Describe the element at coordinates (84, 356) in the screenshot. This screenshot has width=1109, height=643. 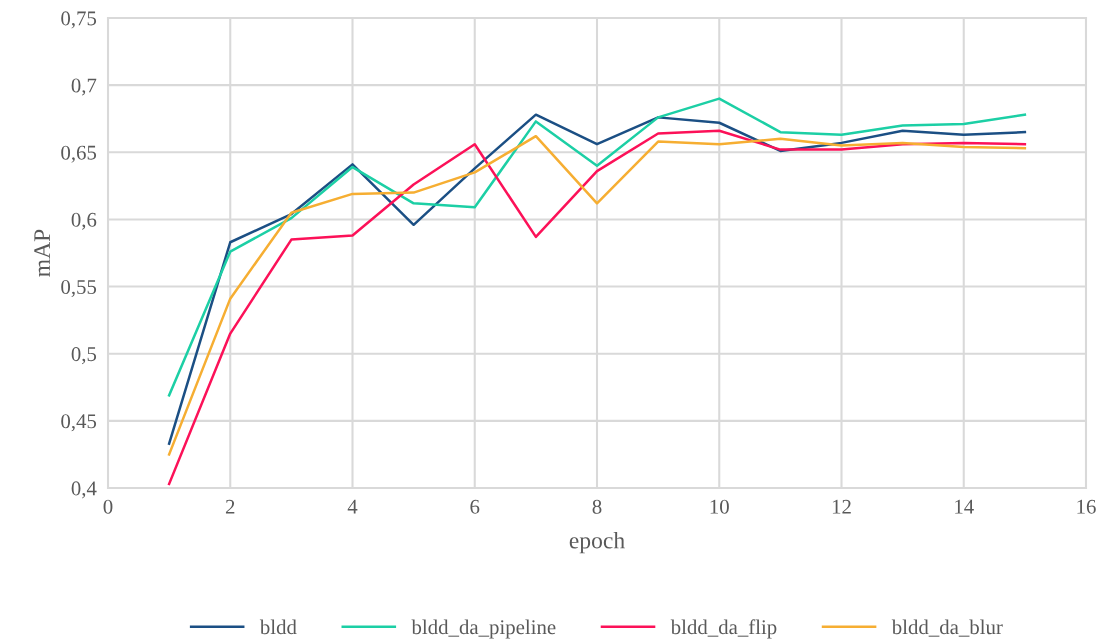
I see `y-tick-label: 0,5` at that location.